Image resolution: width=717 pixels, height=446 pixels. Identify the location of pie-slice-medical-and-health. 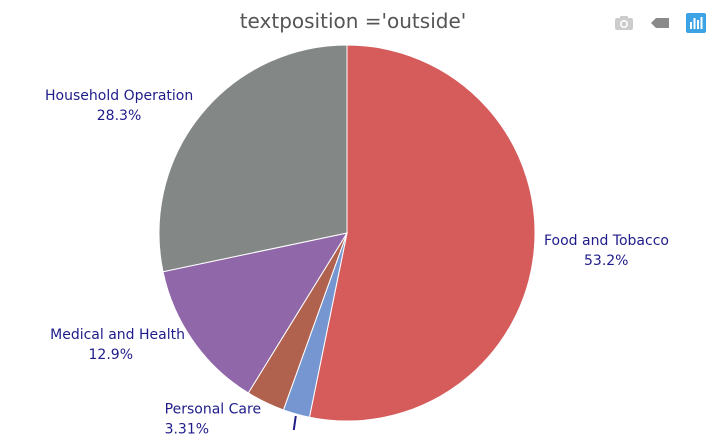
(255, 313).